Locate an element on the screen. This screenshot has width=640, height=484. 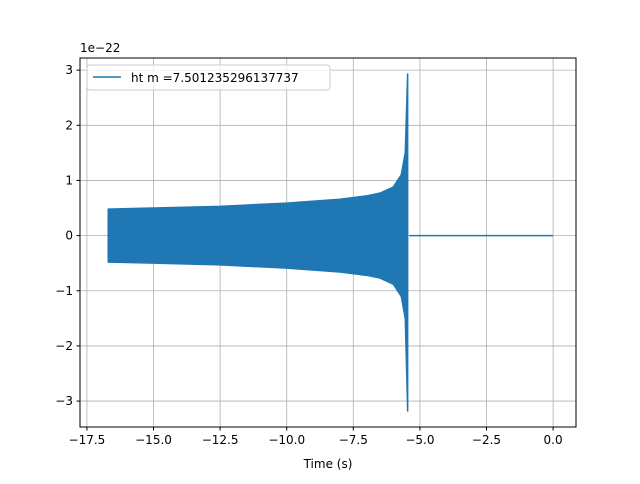
y-tick-label: 1 is located at coordinates (69, 180).